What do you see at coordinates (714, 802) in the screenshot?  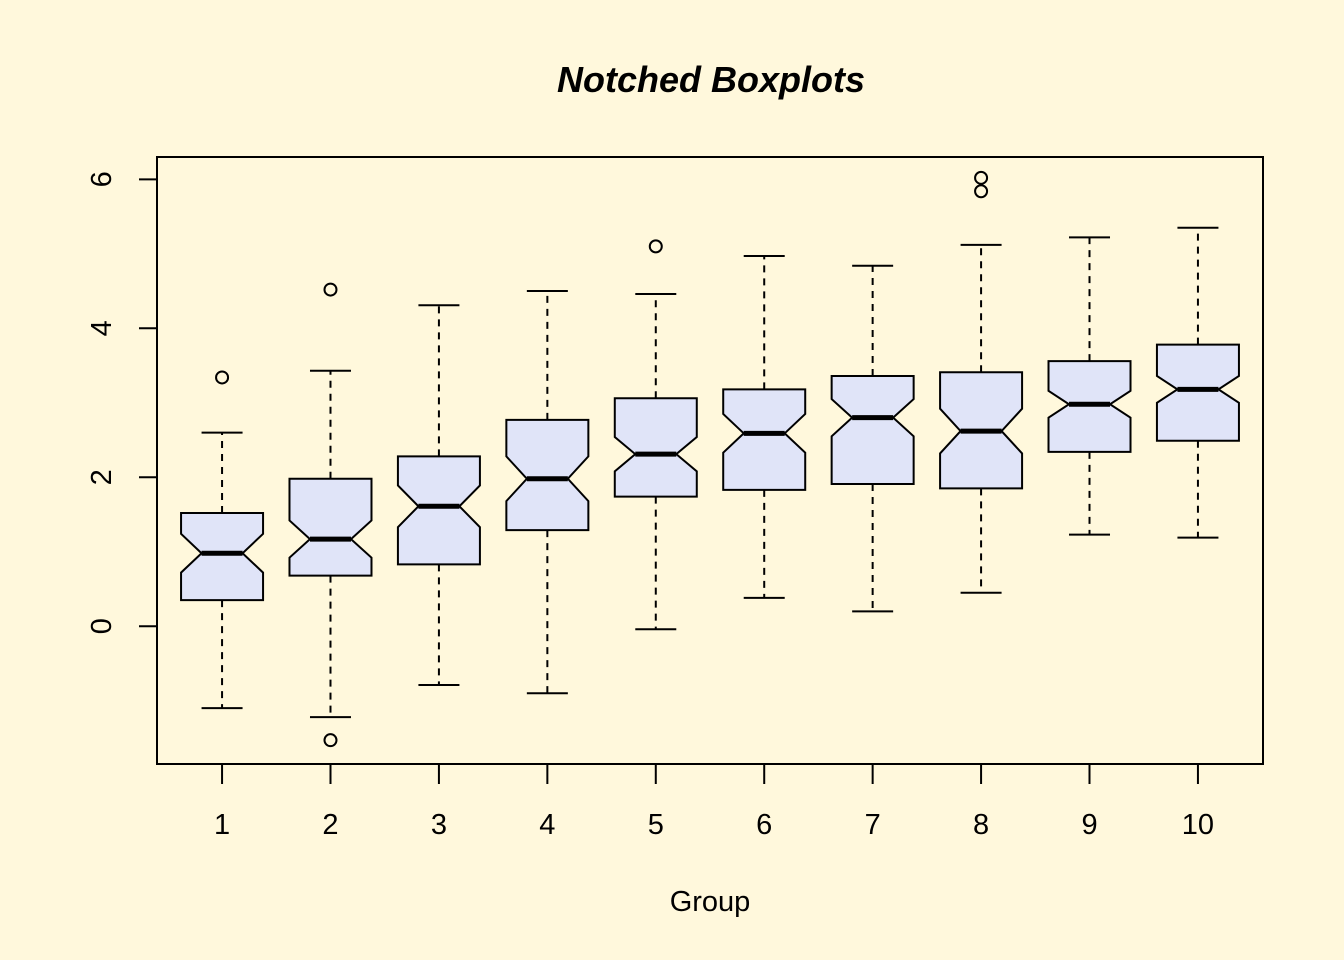 I see `x-axis: 1 2 3 4 5 6 7 8 9 10` at bounding box center [714, 802].